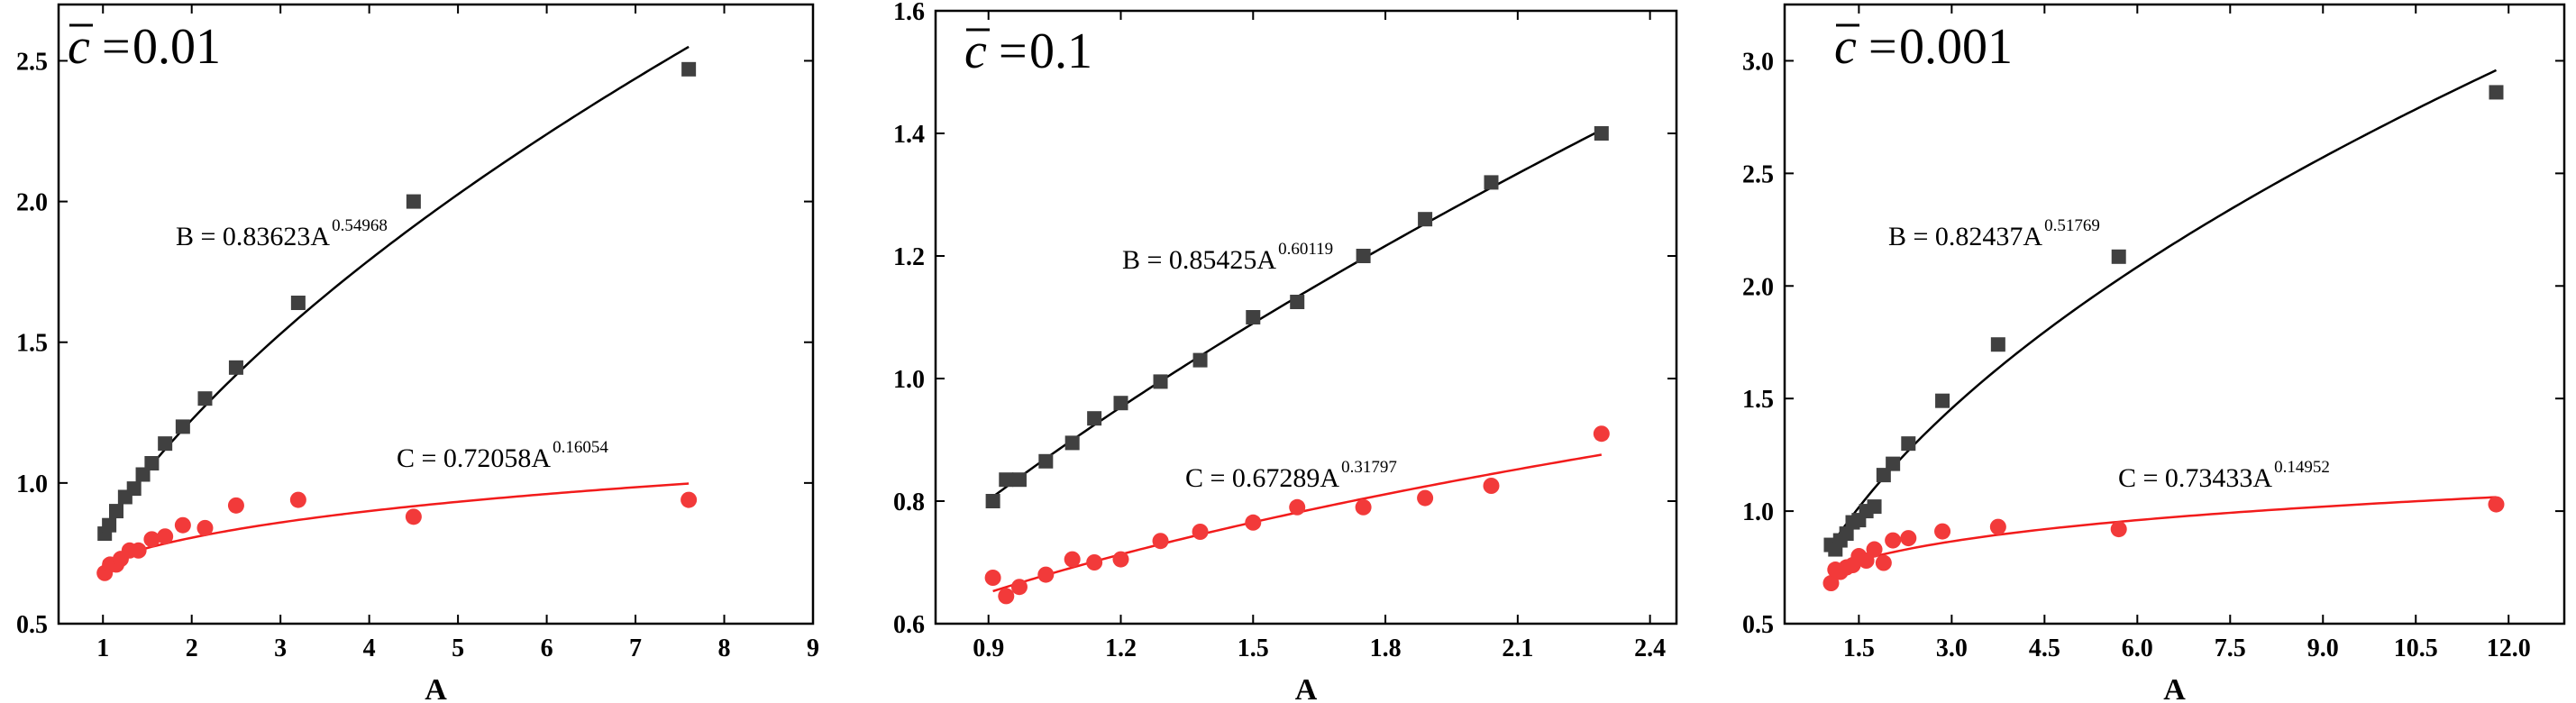 The height and width of the screenshot is (703, 2576). I want to click on x-tick-label: 0.9, so click(988, 648).